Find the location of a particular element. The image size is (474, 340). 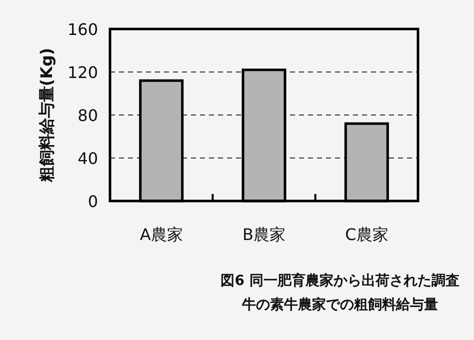

title: 図6 同一肥育農家から出荷された調査牛の素牛農家での粗飼料給与量 is located at coordinates (340, 293).